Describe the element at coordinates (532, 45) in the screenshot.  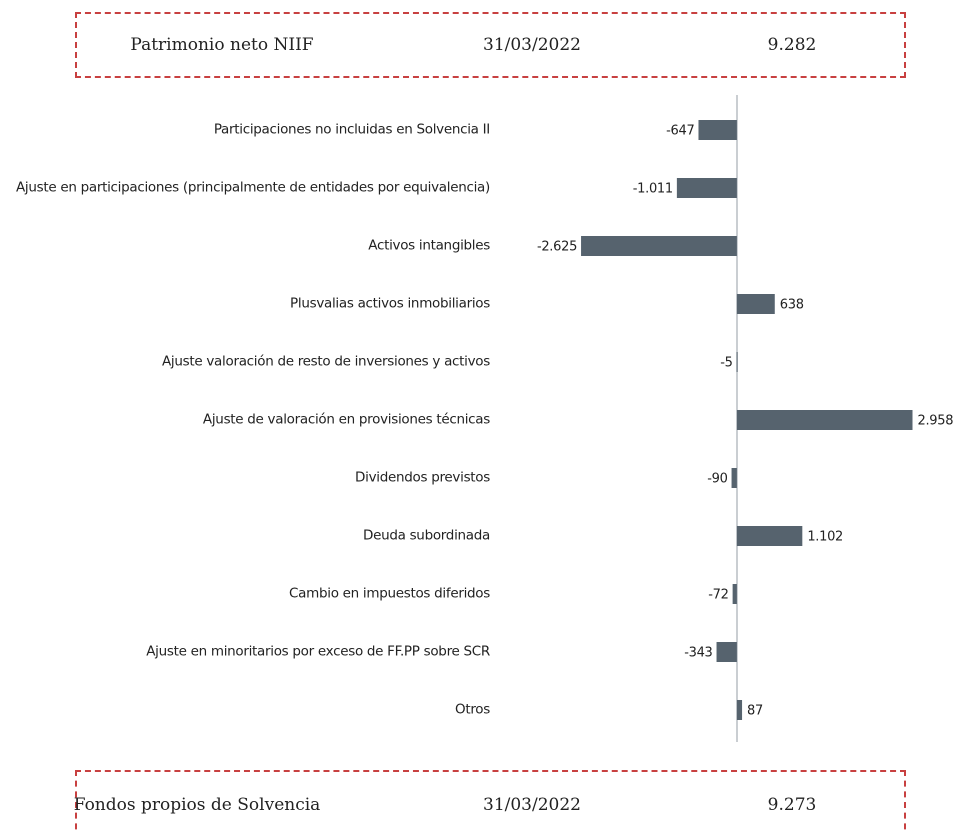
I see `header-date: 31/03/2022` at that location.